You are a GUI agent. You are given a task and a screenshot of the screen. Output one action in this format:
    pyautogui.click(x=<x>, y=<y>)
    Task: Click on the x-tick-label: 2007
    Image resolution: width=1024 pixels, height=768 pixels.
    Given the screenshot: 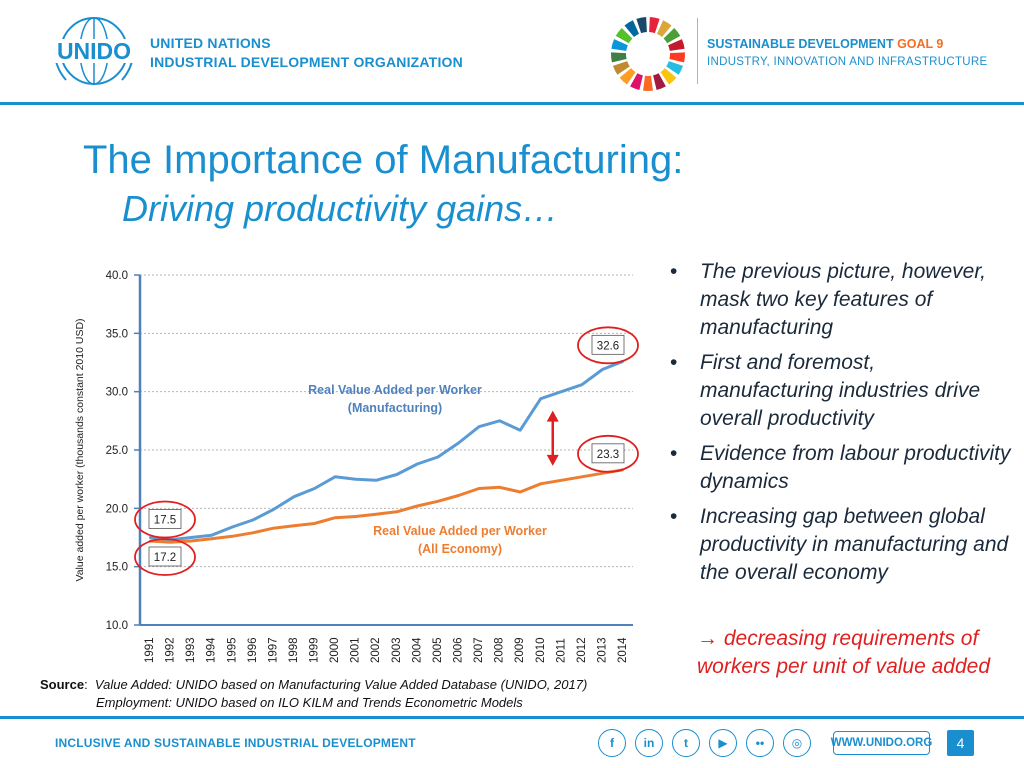 What is the action you would take?
    pyautogui.click(x=479, y=650)
    